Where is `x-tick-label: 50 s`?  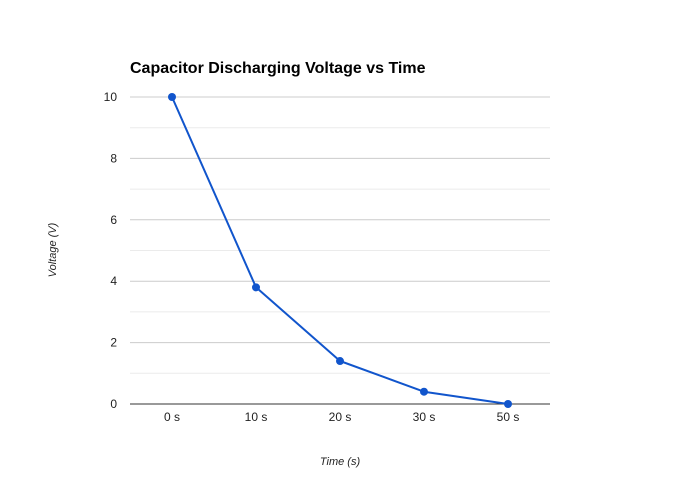
x-tick-label: 50 s is located at coordinates (508, 417).